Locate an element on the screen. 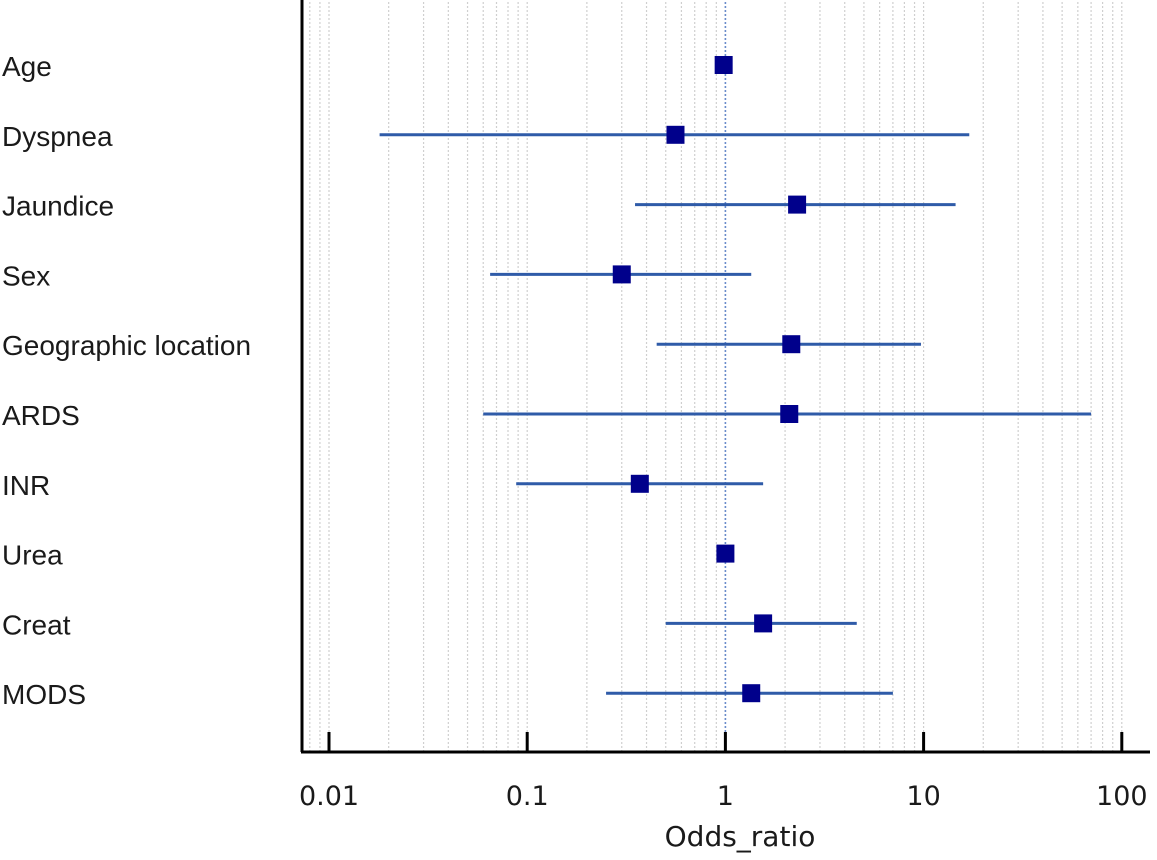 The height and width of the screenshot is (860, 1157). row-label-ards: ARDS is located at coordinates (41, 415).